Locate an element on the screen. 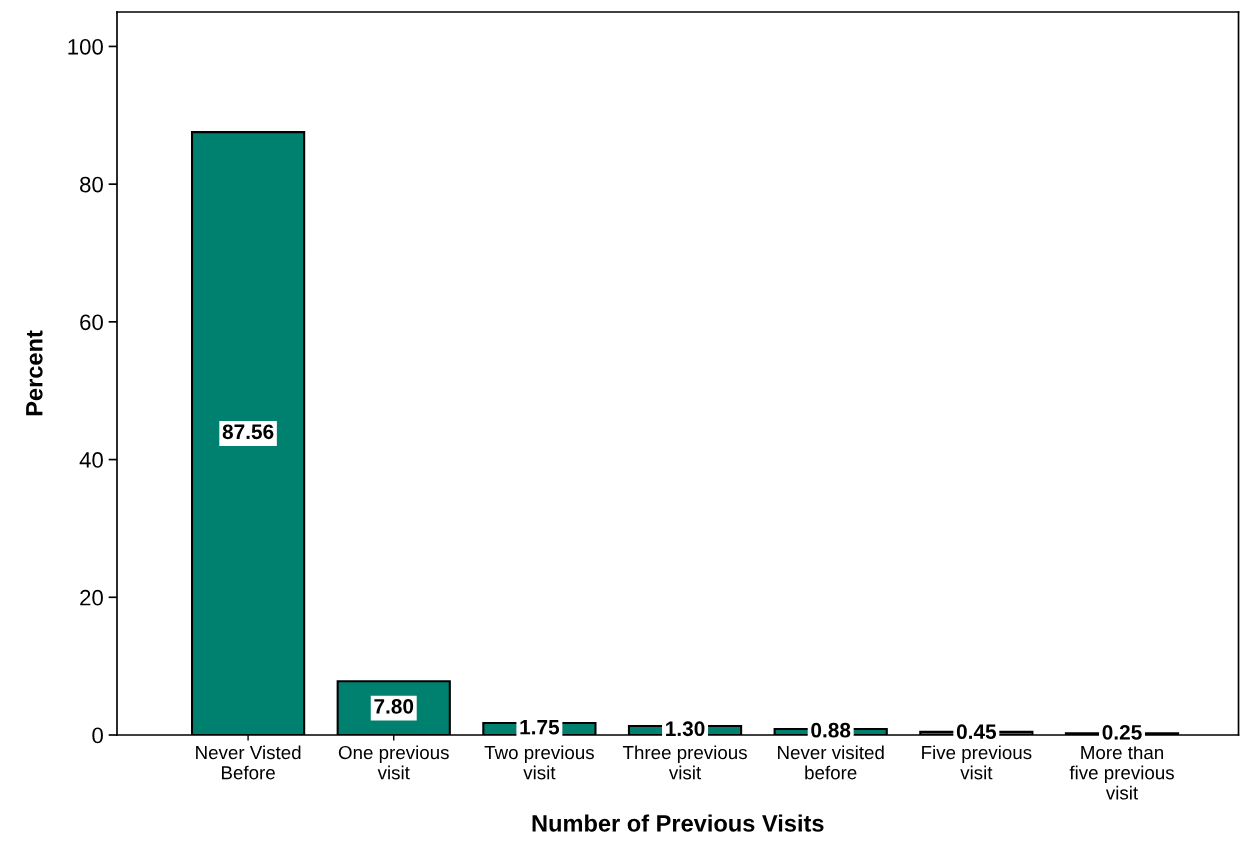  data-label: 0.25 is located at coordinates (1122, 732).